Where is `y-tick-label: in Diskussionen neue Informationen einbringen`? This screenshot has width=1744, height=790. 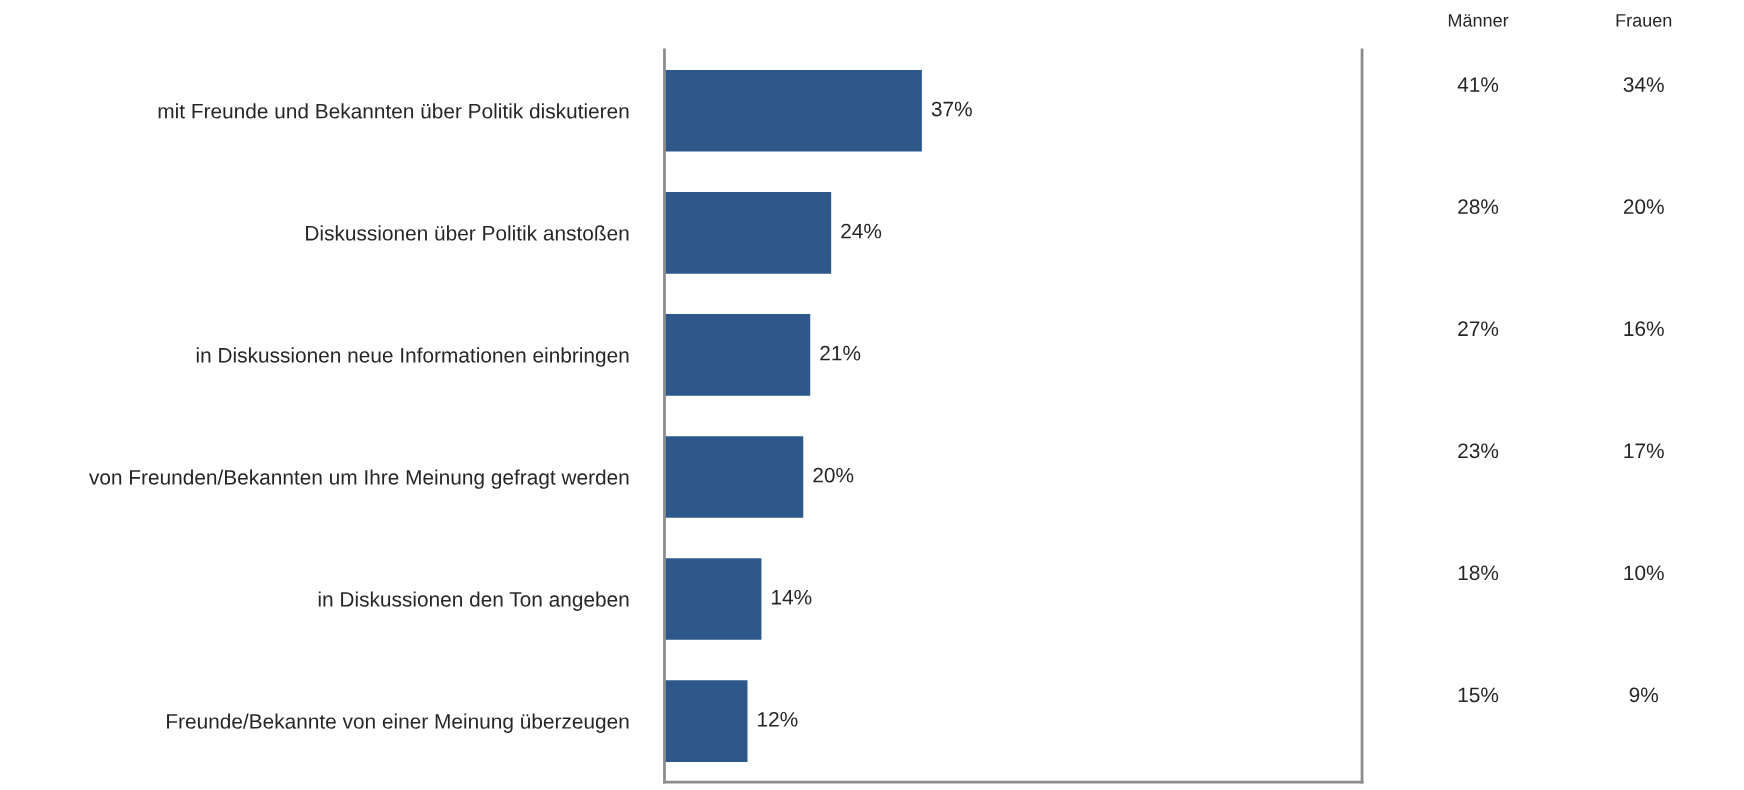
y-tick-label: in Diskussionen neue Informationen einbringen is located at coordinates (412, 357).